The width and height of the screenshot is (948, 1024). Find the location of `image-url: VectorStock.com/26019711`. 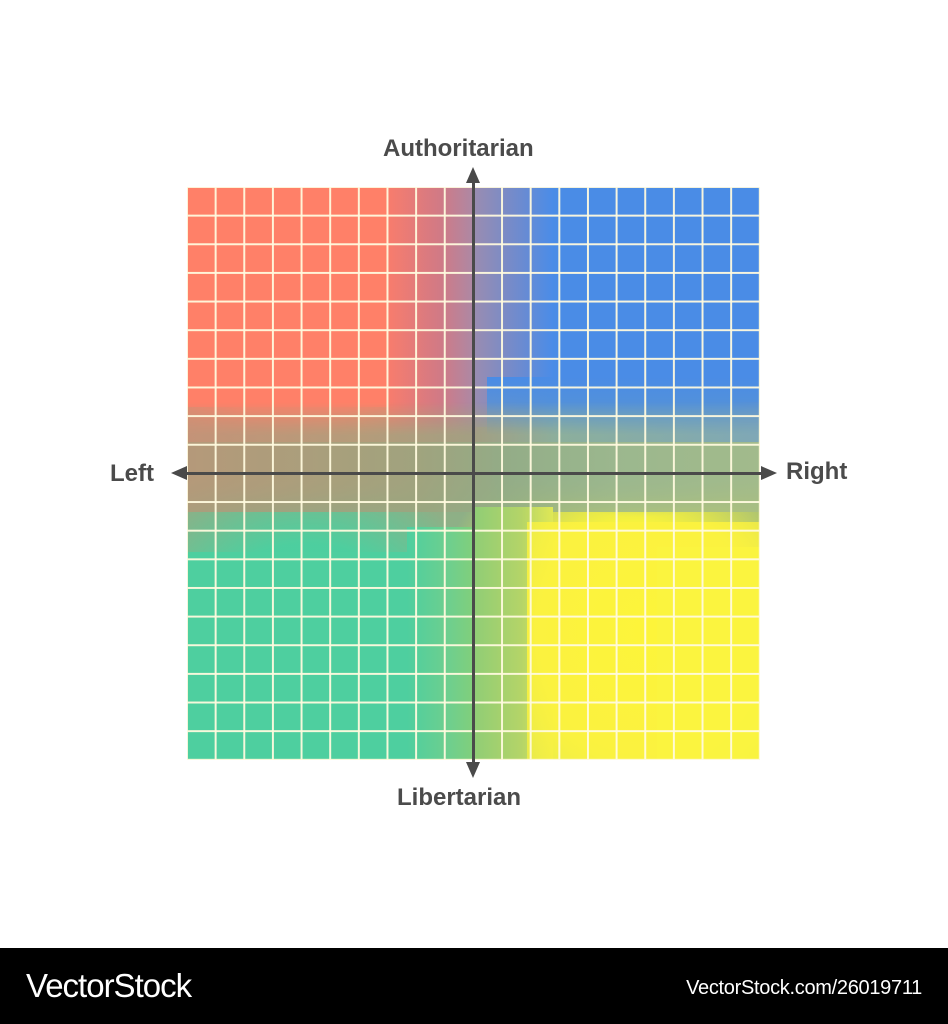

image-url: VectorStock.com/26019711 is located at coordinates (804, 988).